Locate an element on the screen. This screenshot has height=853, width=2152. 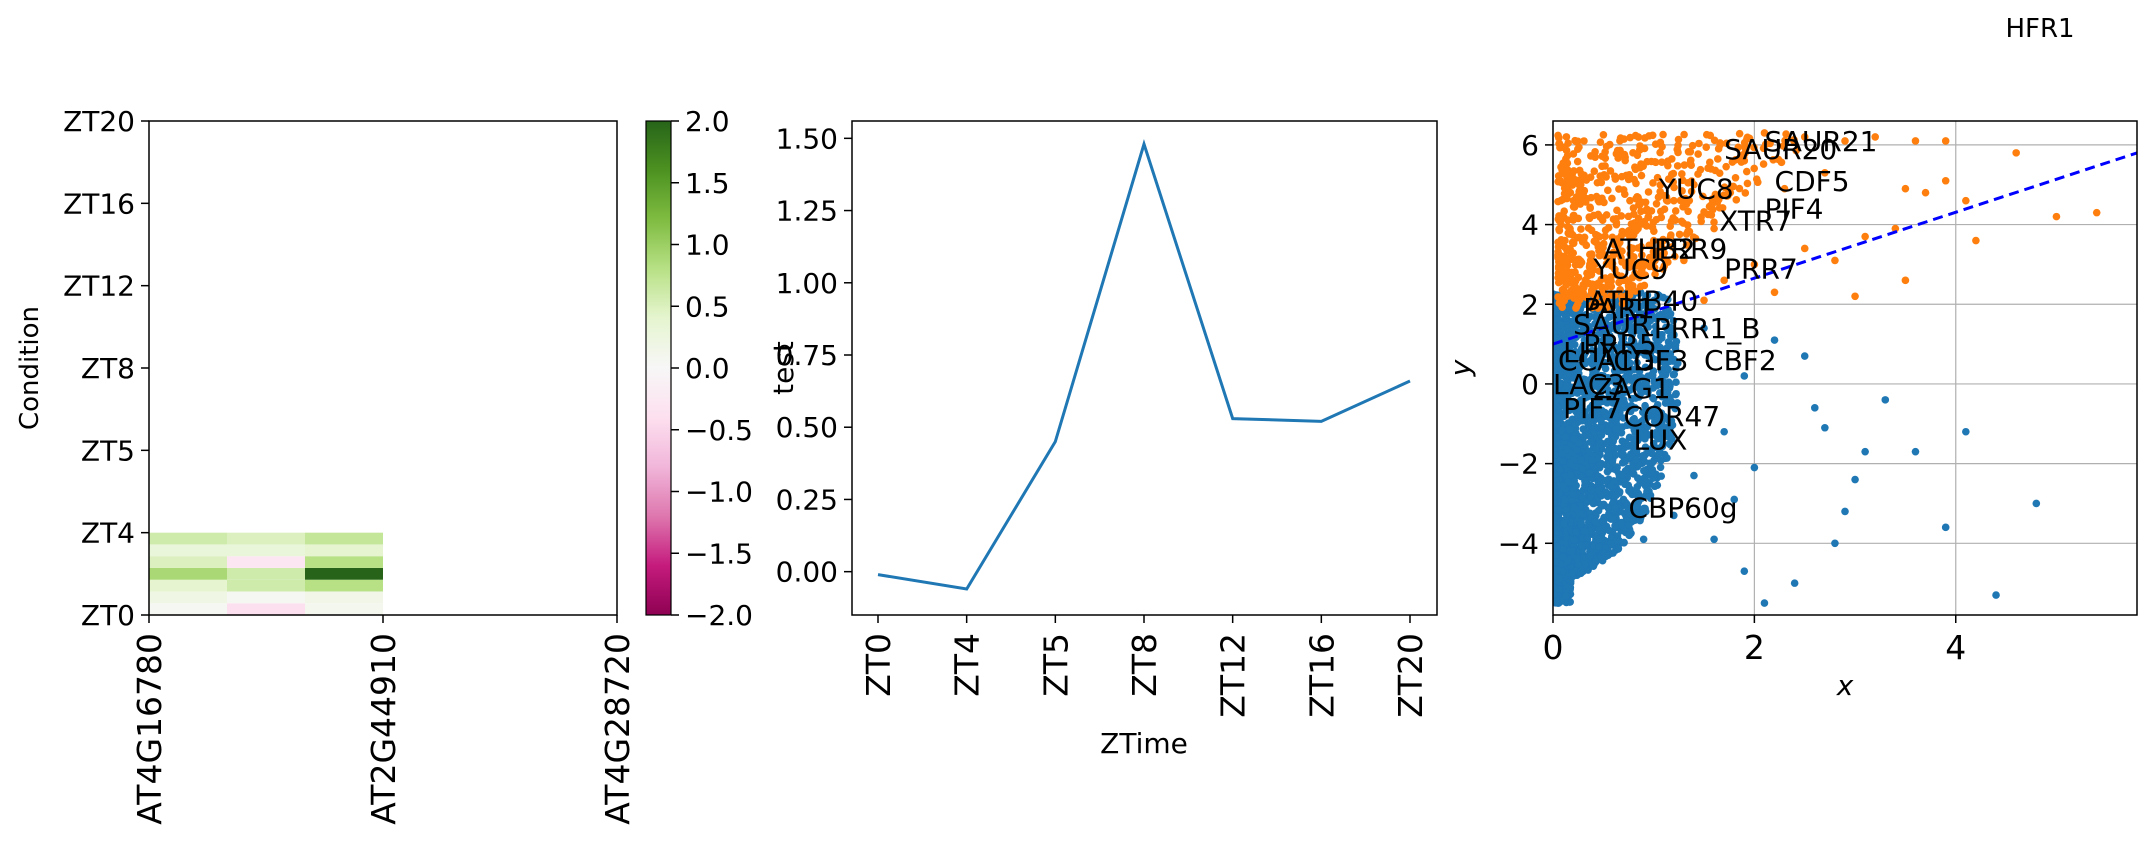
gene-label: PRR1_B is located at coordinates (1707, 328).